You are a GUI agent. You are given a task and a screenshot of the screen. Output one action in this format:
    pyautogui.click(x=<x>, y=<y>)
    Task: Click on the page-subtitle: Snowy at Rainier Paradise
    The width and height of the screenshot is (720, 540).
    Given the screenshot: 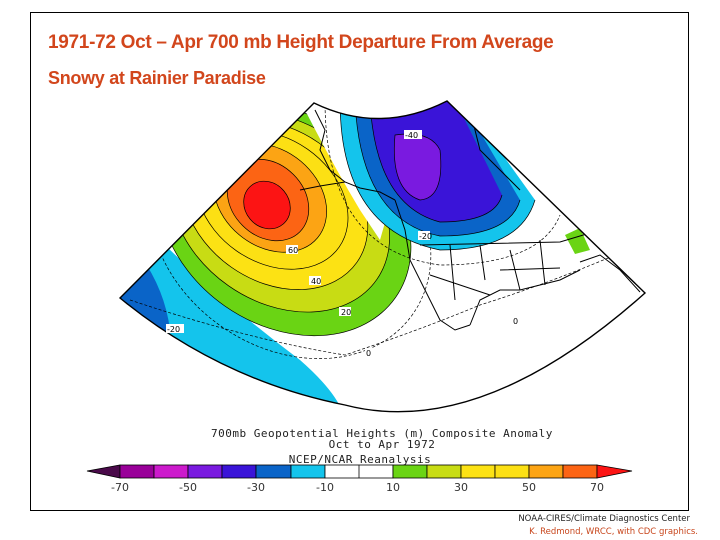 What is the action you would take?
    pyautogui.click(x=157, y=78)
    